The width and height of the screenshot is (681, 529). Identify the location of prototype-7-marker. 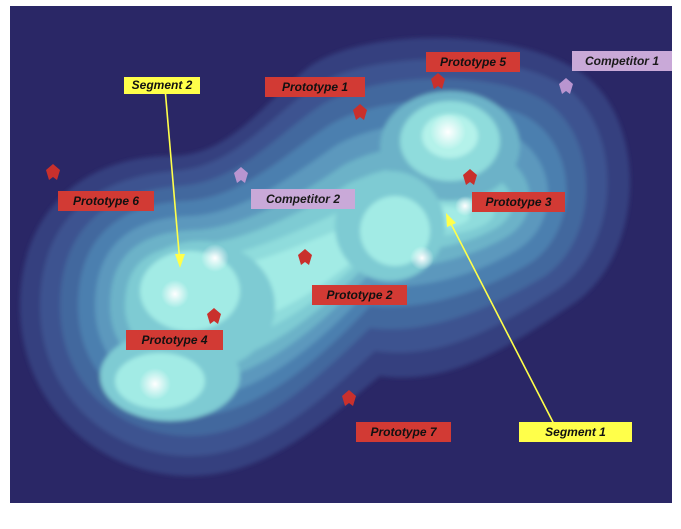
(349, 398).